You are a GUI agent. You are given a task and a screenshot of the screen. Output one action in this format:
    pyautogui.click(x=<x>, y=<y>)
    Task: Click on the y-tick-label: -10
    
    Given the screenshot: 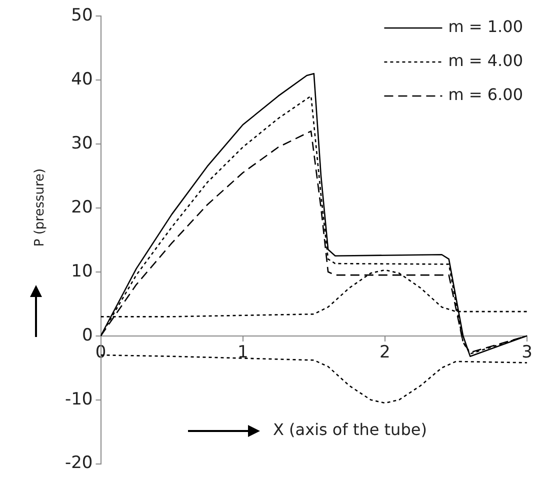 What is the action you would take?
    pyautogui.click(x=78, y=399)
    